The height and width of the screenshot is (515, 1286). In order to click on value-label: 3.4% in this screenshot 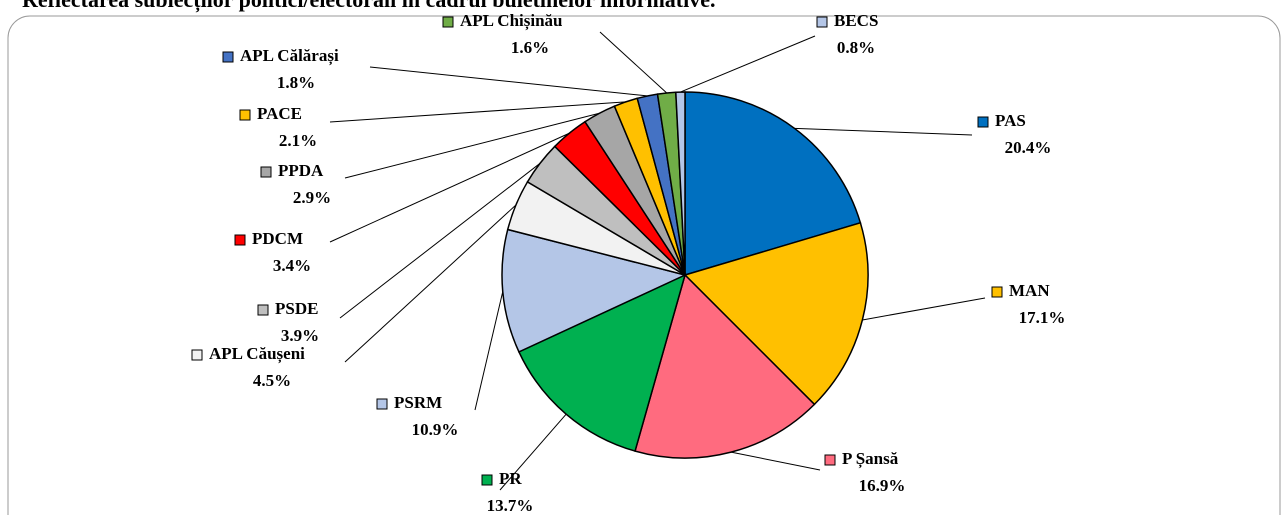, I will do `click(292, 265)`.